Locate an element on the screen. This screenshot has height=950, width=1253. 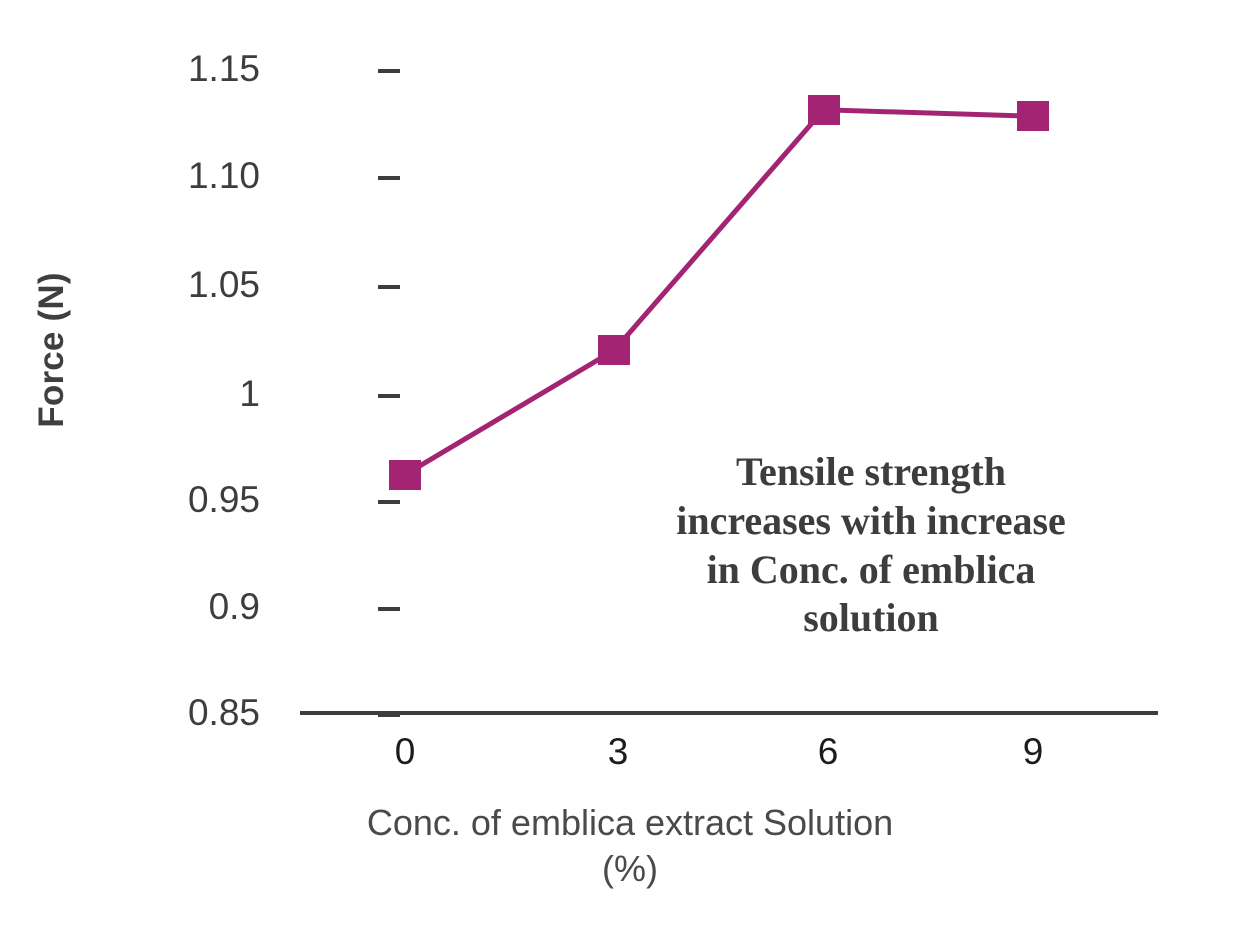
x-axis-line is located at coordinates (729, 713).